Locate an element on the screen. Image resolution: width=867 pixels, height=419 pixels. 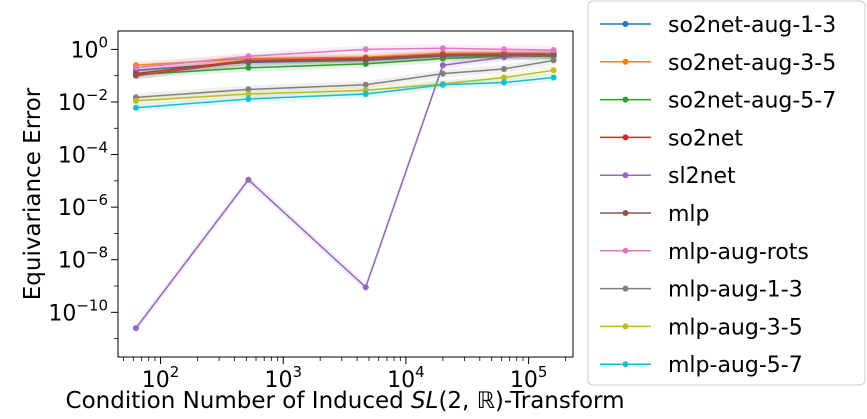
legend-item-mlp: mlp is located at coordinates (655, 214).